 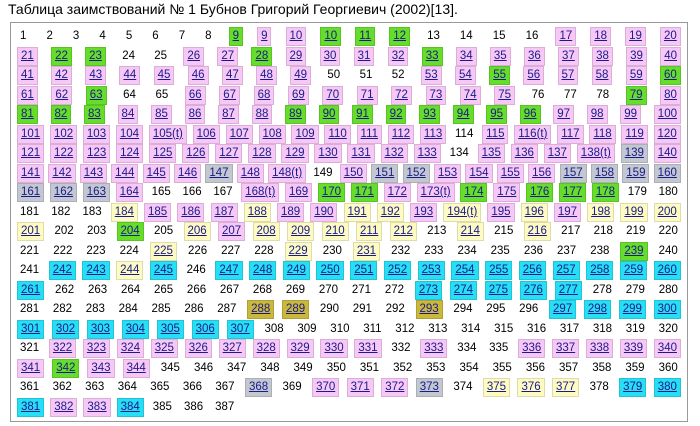 I want to click on source-link: 70, so click(x=333, y=95).